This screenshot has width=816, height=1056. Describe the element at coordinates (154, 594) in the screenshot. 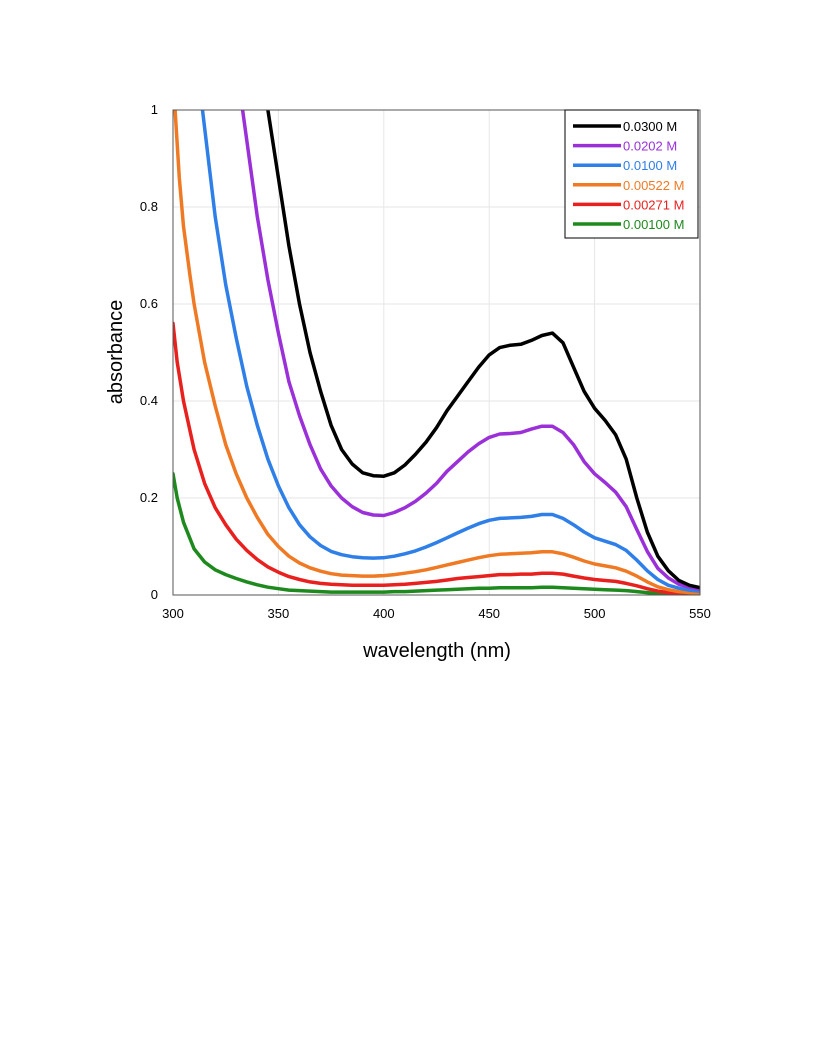

I see `y-tick-label: 0` at that location.